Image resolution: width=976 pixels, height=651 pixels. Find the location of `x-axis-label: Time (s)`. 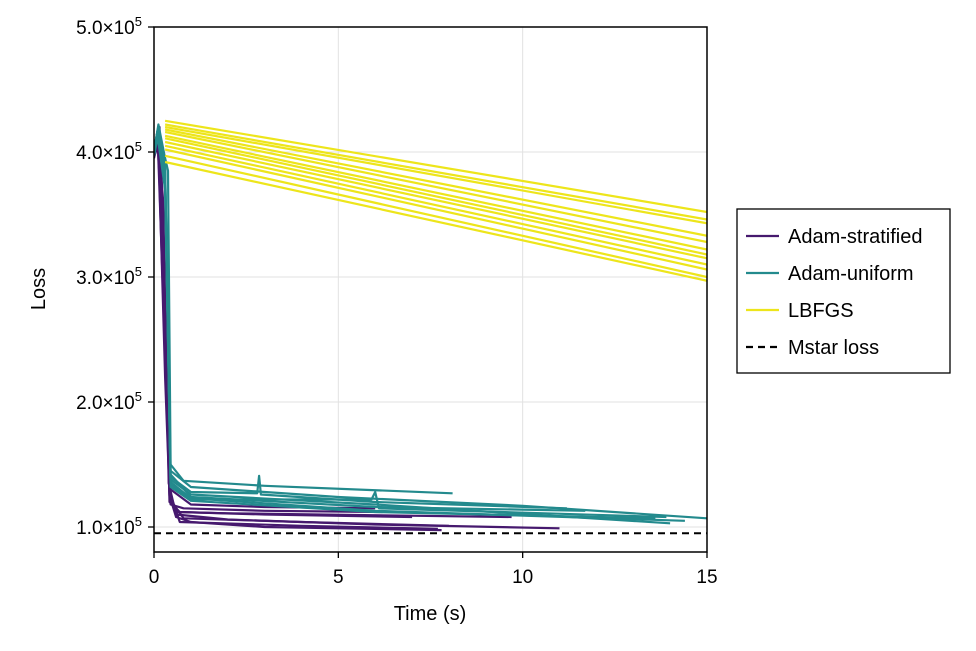

x-axis-label: Time (s) is located at coordinates (430, 614).